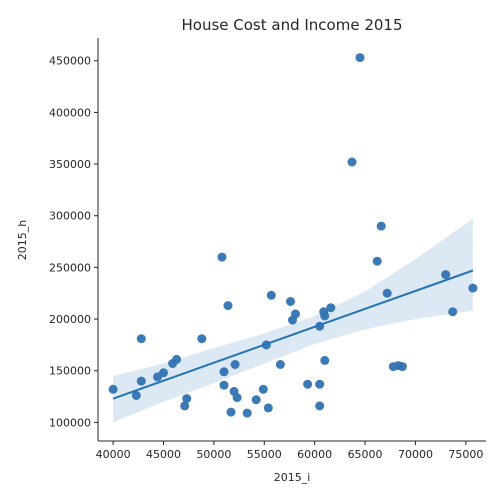  I want to click on x-tick-label: 50000, so click(213, 454).